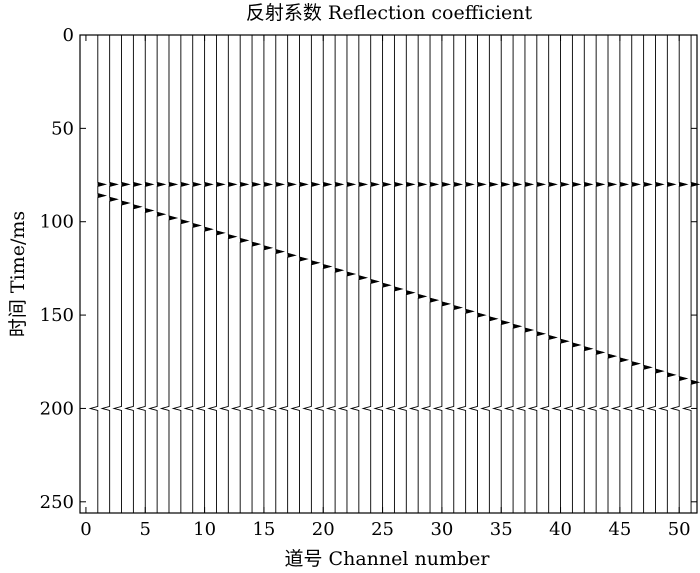 This screenshot has width=700, height=573. I want to click on x-tick-label: 25, so click(382, 529).